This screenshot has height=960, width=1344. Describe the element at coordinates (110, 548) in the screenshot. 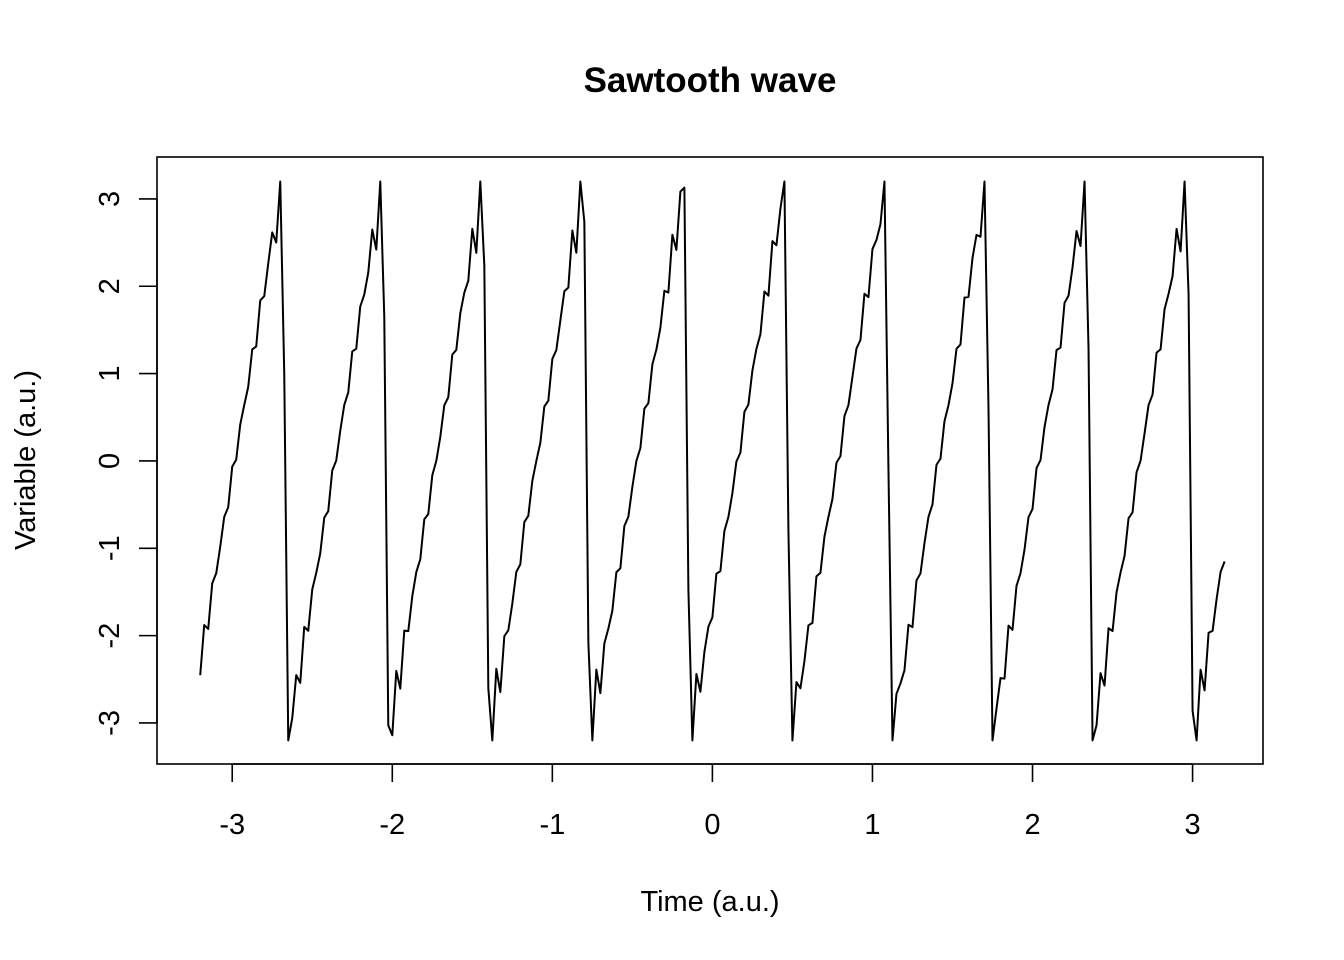

I see `y-tick-label: -1` at that location.